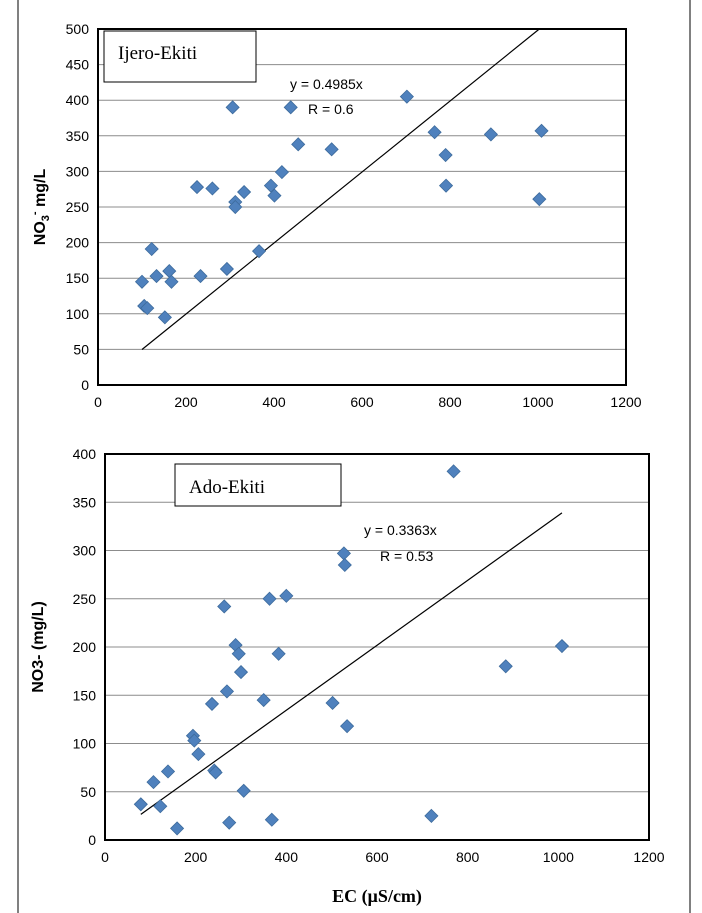 The width and height of the screenshot is (702, 913). What do you see at coordinates (78, 136) in the screenshot?
I see `ijero-y-tick-label: 350` at bounding box center [78, 136].